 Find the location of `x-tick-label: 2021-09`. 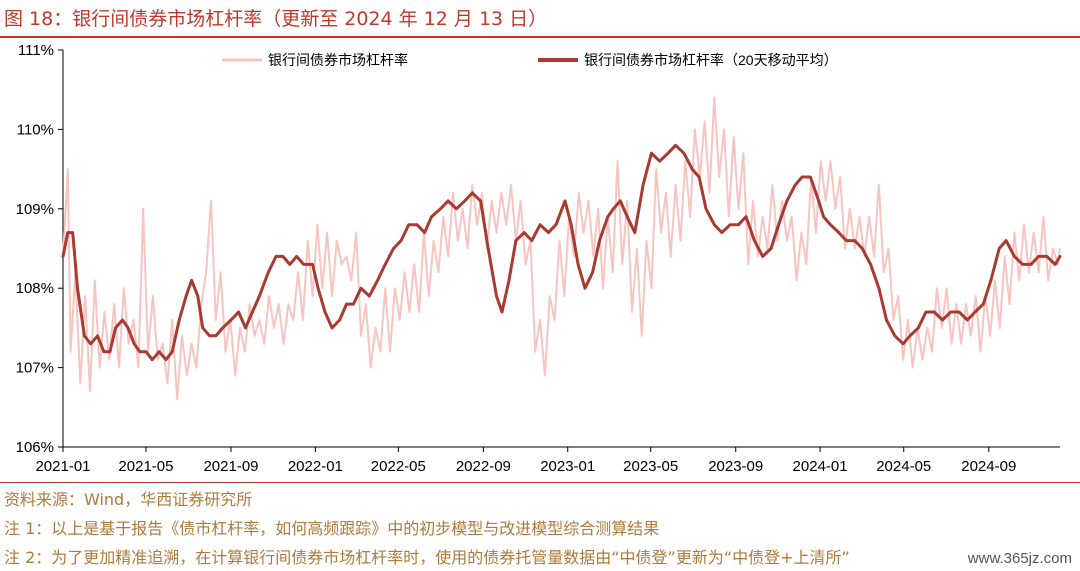

x-tick-label: 2021-09 is located at coordinates (230, 466).